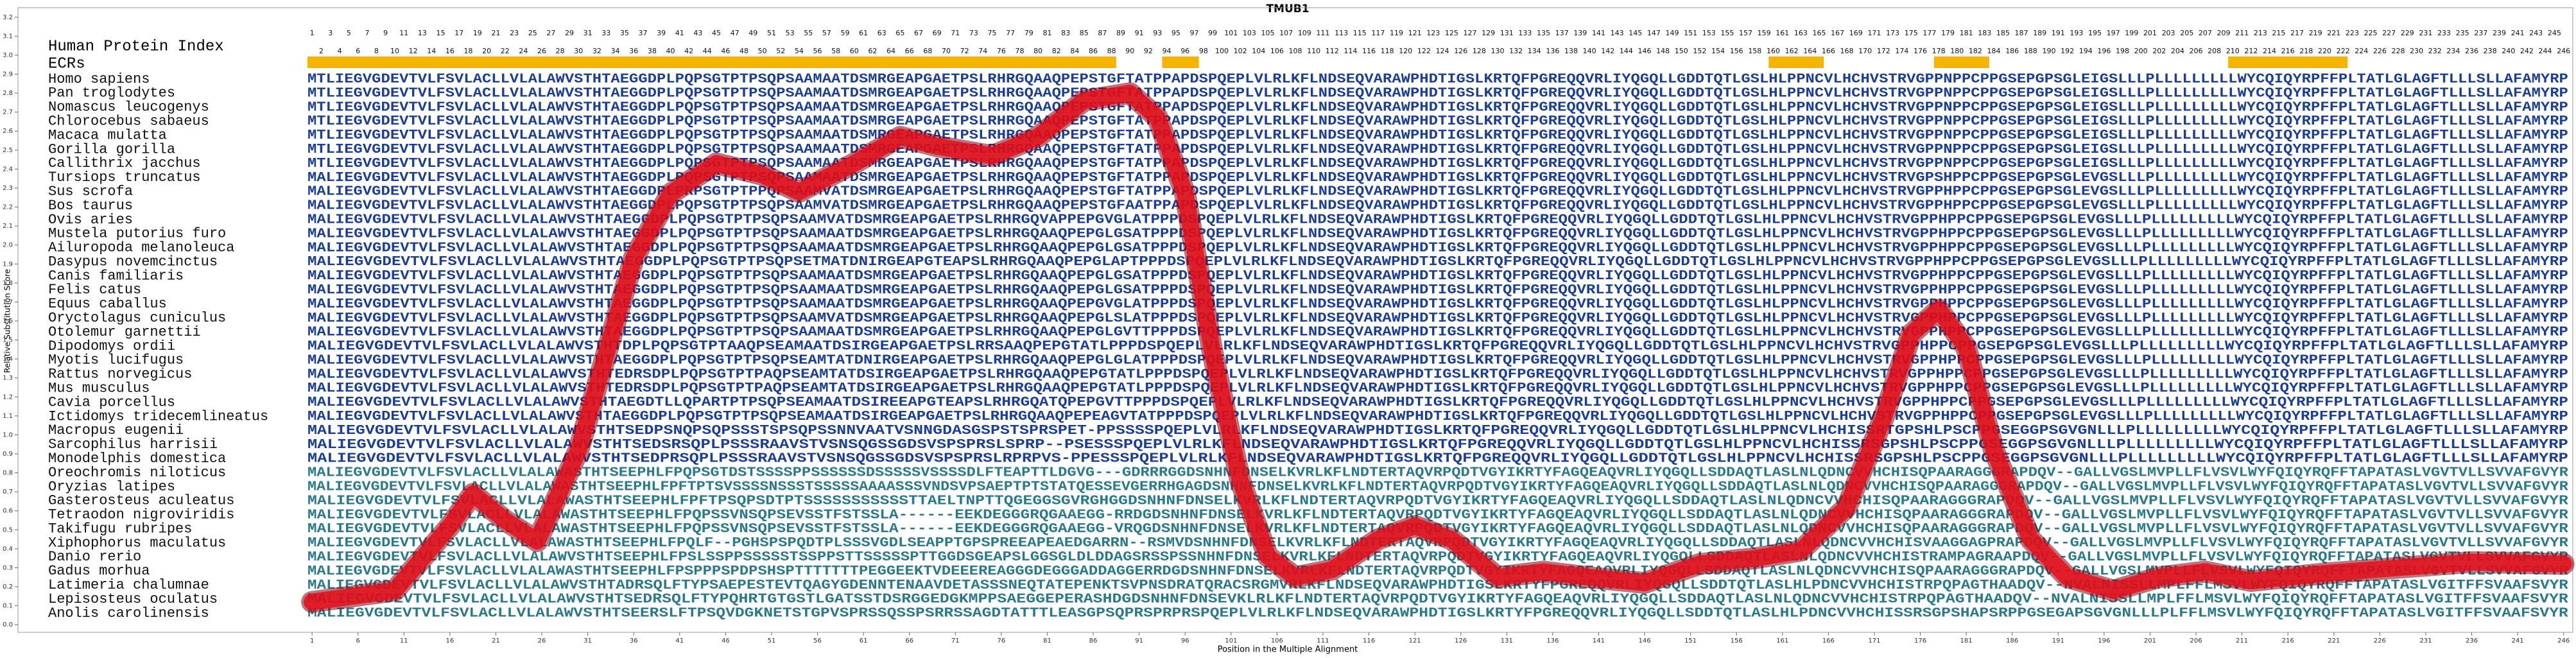 This screenshot has height=658, width=2576. What do you see at coordinates (2068, 51) in the screenshot?
I see `index-number: 192` at bounding box center [2068, 51].